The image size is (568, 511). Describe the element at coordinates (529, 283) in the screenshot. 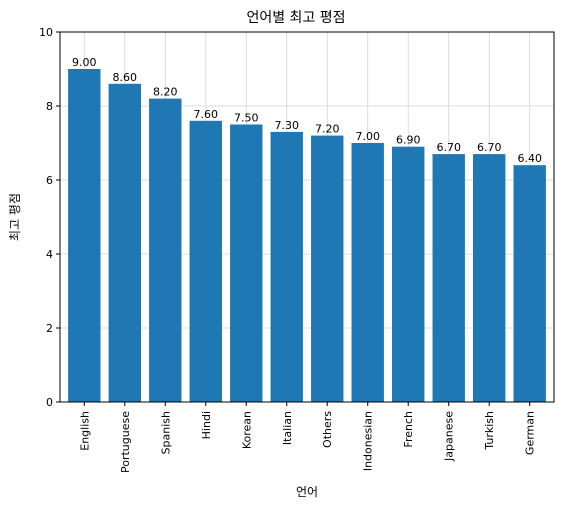

I see `bar-german` at that location.